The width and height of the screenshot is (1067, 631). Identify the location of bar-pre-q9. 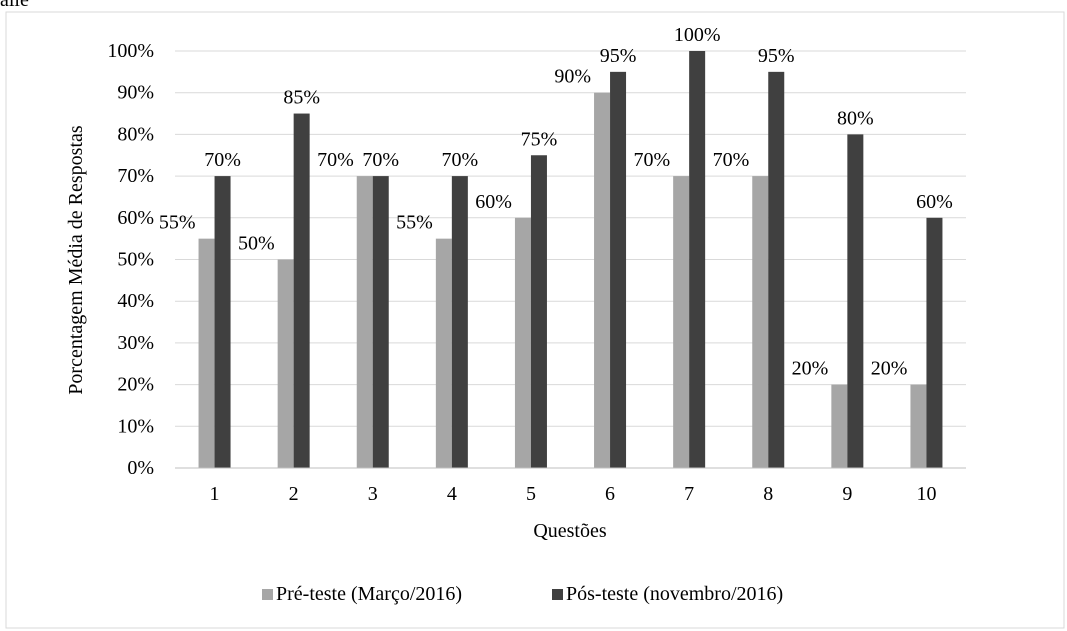
(839, 426).